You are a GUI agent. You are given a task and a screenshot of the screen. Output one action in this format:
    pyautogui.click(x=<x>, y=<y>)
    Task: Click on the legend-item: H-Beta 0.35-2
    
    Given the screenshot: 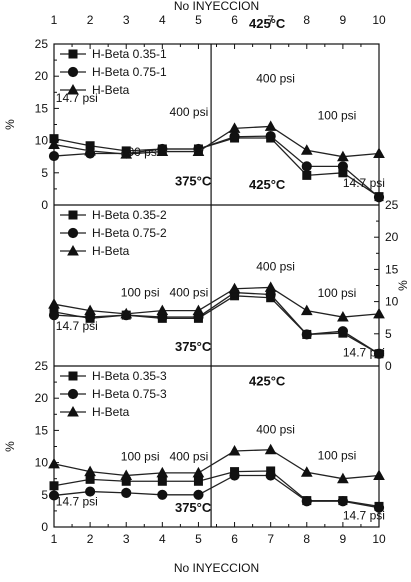 What is the action you would take?
    pyautogui.click(x=113, y=215)
    